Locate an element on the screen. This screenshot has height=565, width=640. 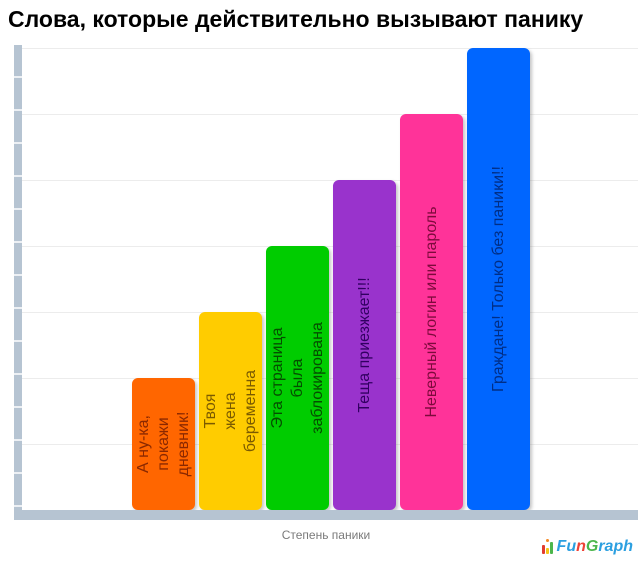
bar-label-line: дневник! is located at coordinates (183, 444).